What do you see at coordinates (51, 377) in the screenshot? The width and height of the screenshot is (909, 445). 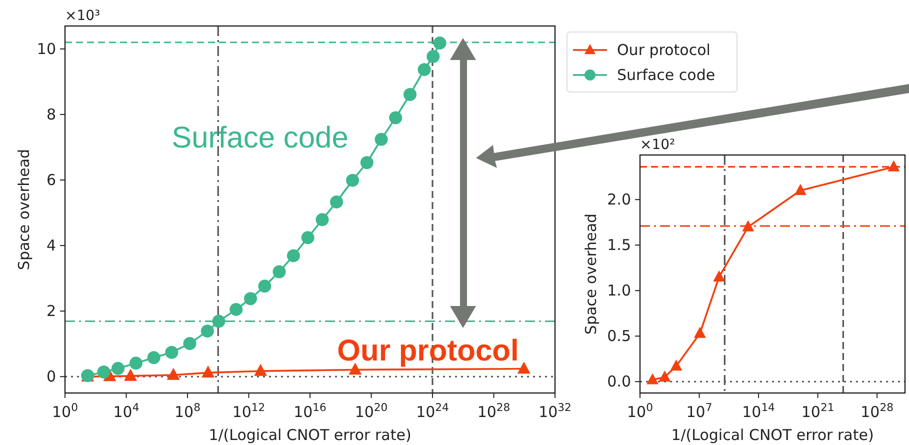 I see `y-tick-label: 0` at bounding box center [51, 377].